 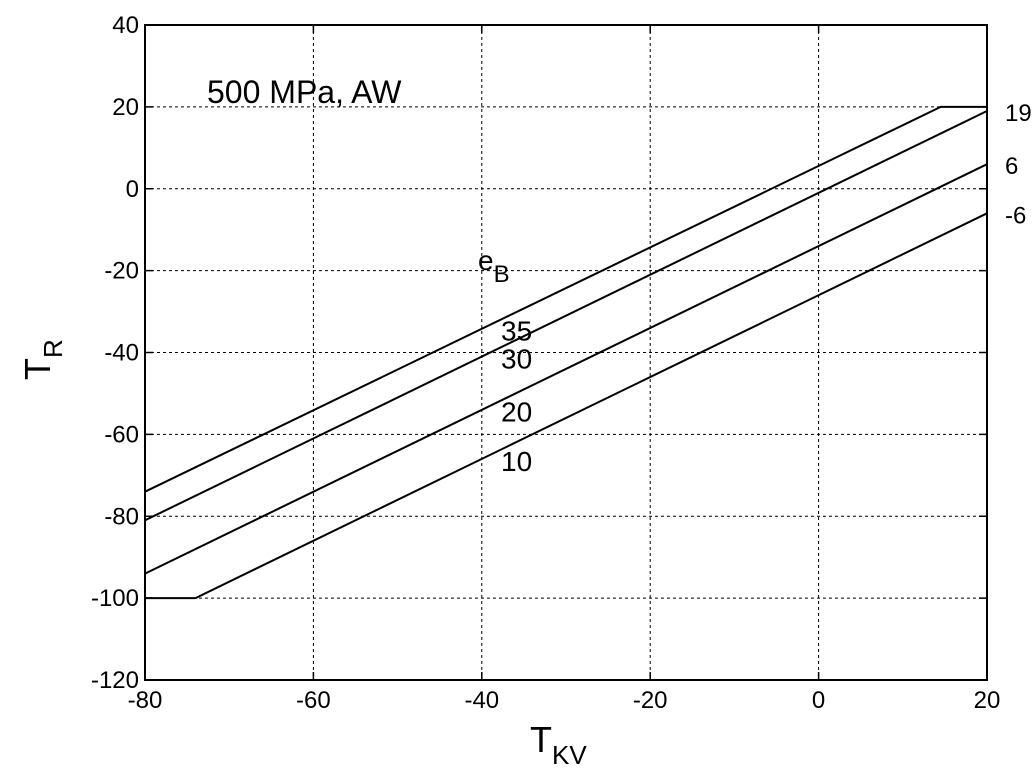 I want to click on y-tick-labels: -120 -100 -80 -60 -40 -20 0 20 40, so click(x=115, y=353).